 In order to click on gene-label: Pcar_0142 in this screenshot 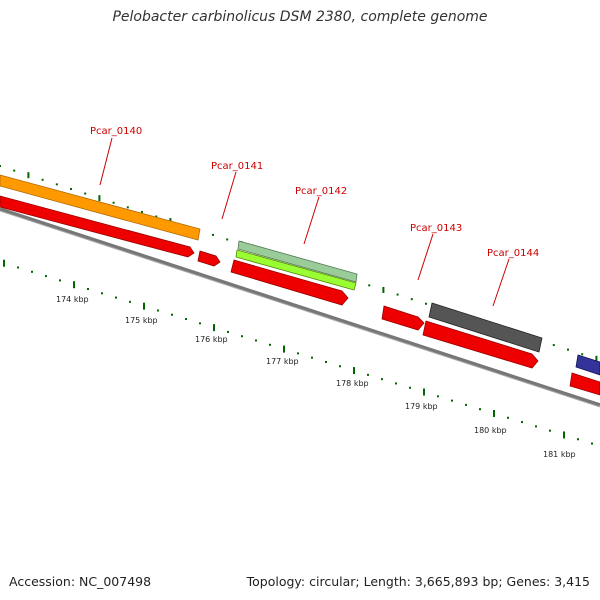, I will do `click(321, 191)`.